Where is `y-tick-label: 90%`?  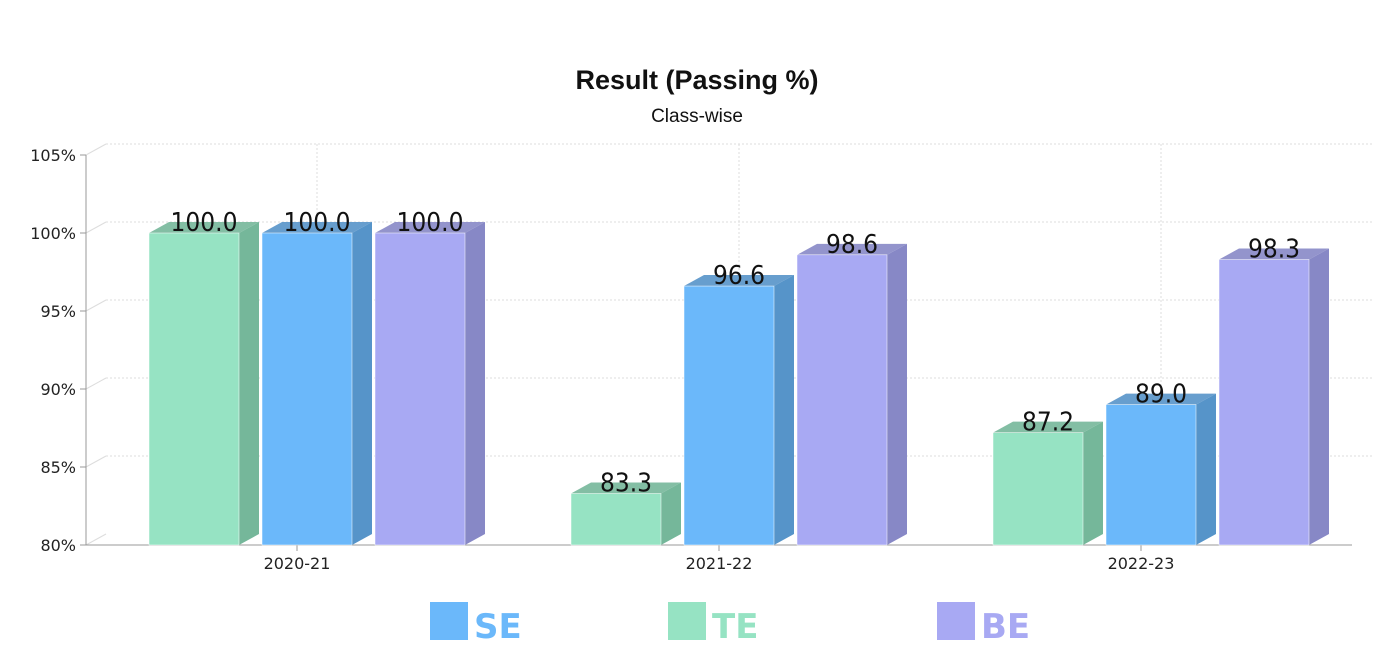
y-tick-label: 90% is located at coordinates (58, 389).